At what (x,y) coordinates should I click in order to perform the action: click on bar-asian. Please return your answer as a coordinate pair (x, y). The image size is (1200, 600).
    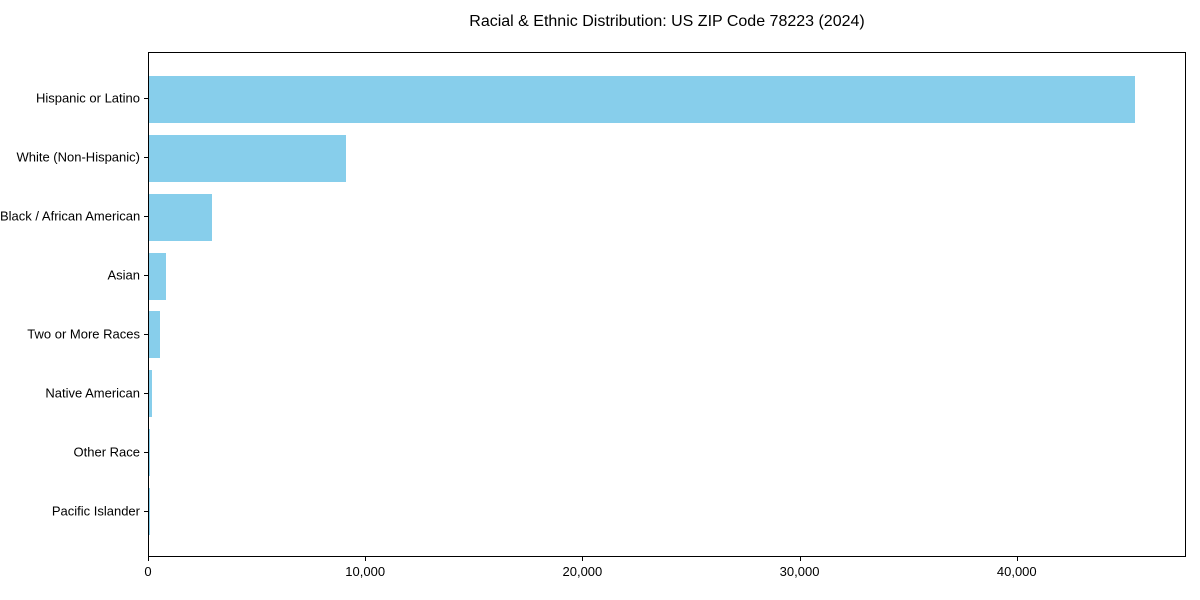
    Looking at the image, I should click on (158, 276).